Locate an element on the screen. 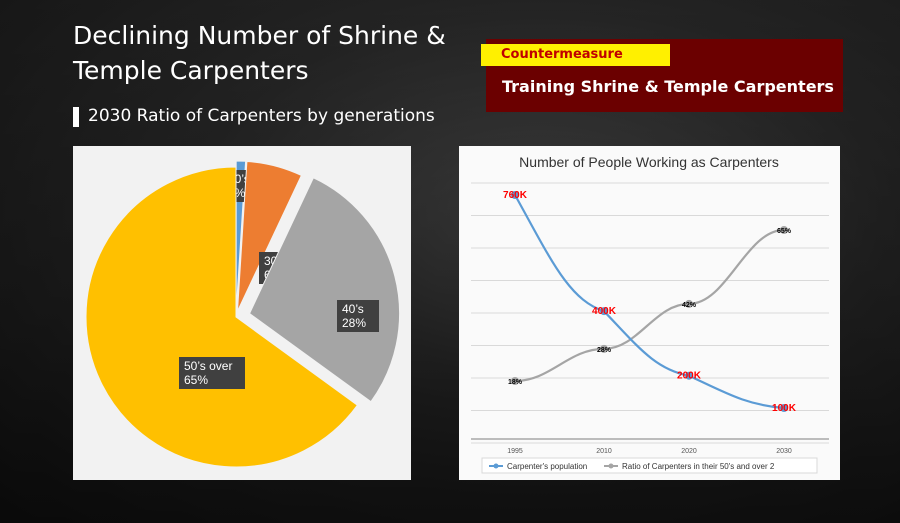 Image resolution: width=900 pixels, height=523 pixels. countermeasure-text: Training Shrine & Temple Carpenters is located at coordinates (668, 86).